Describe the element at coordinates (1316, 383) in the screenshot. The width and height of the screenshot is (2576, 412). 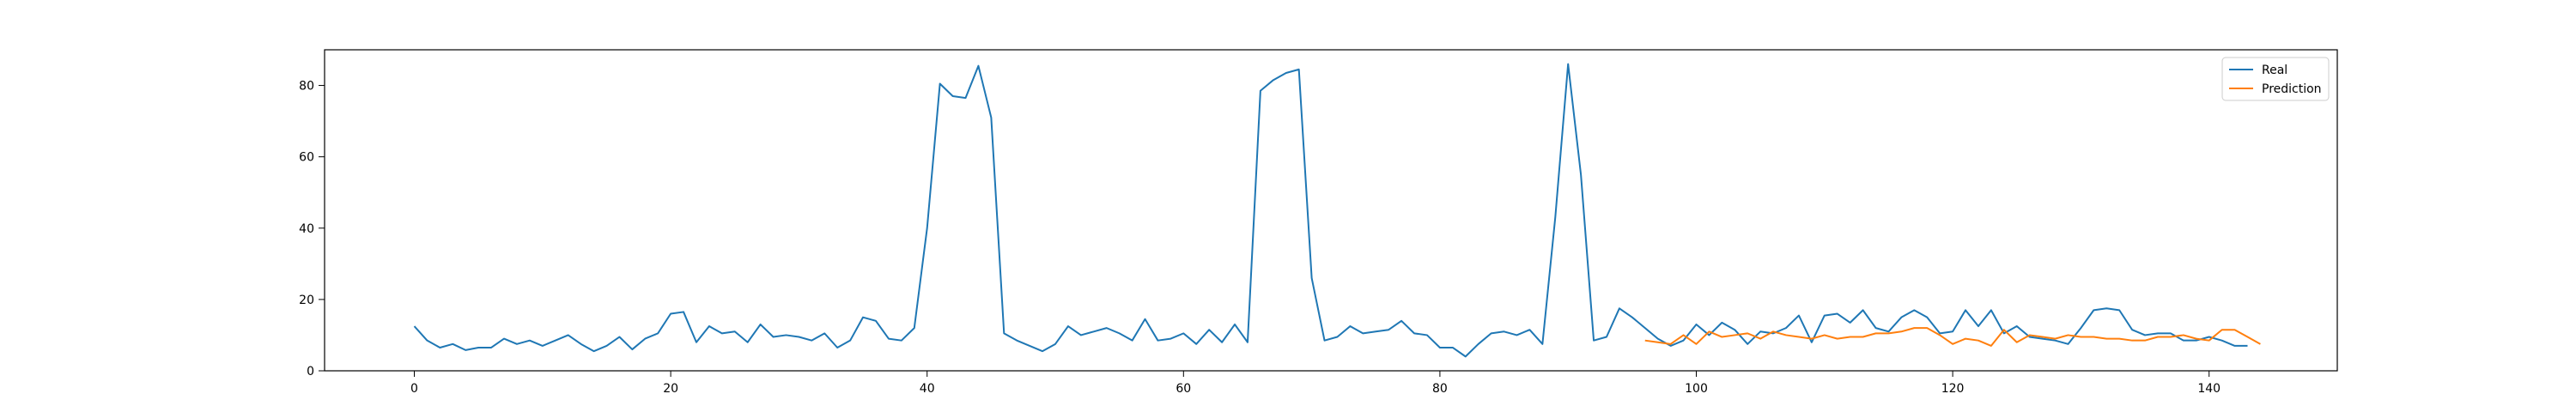
I see `x-axis: 0 20 40 60 80 100 120 140` at that location.